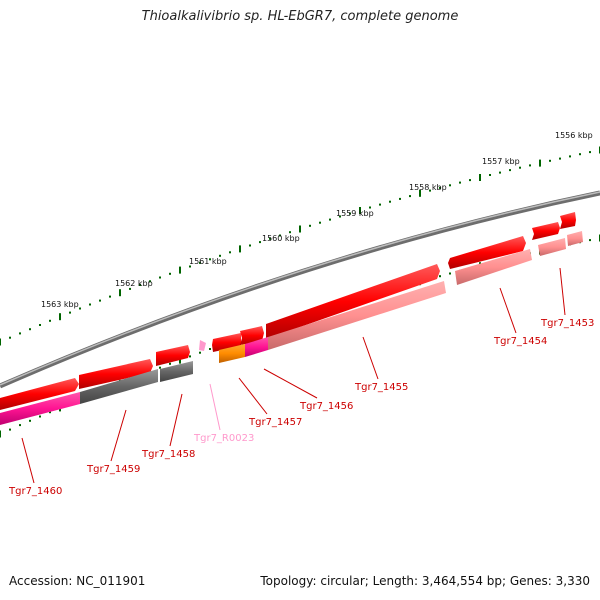 This screenshot has width=600, height=600. I want to click on gene-label-tgr7-1453: Tgr7_1453, so click(567, 323).